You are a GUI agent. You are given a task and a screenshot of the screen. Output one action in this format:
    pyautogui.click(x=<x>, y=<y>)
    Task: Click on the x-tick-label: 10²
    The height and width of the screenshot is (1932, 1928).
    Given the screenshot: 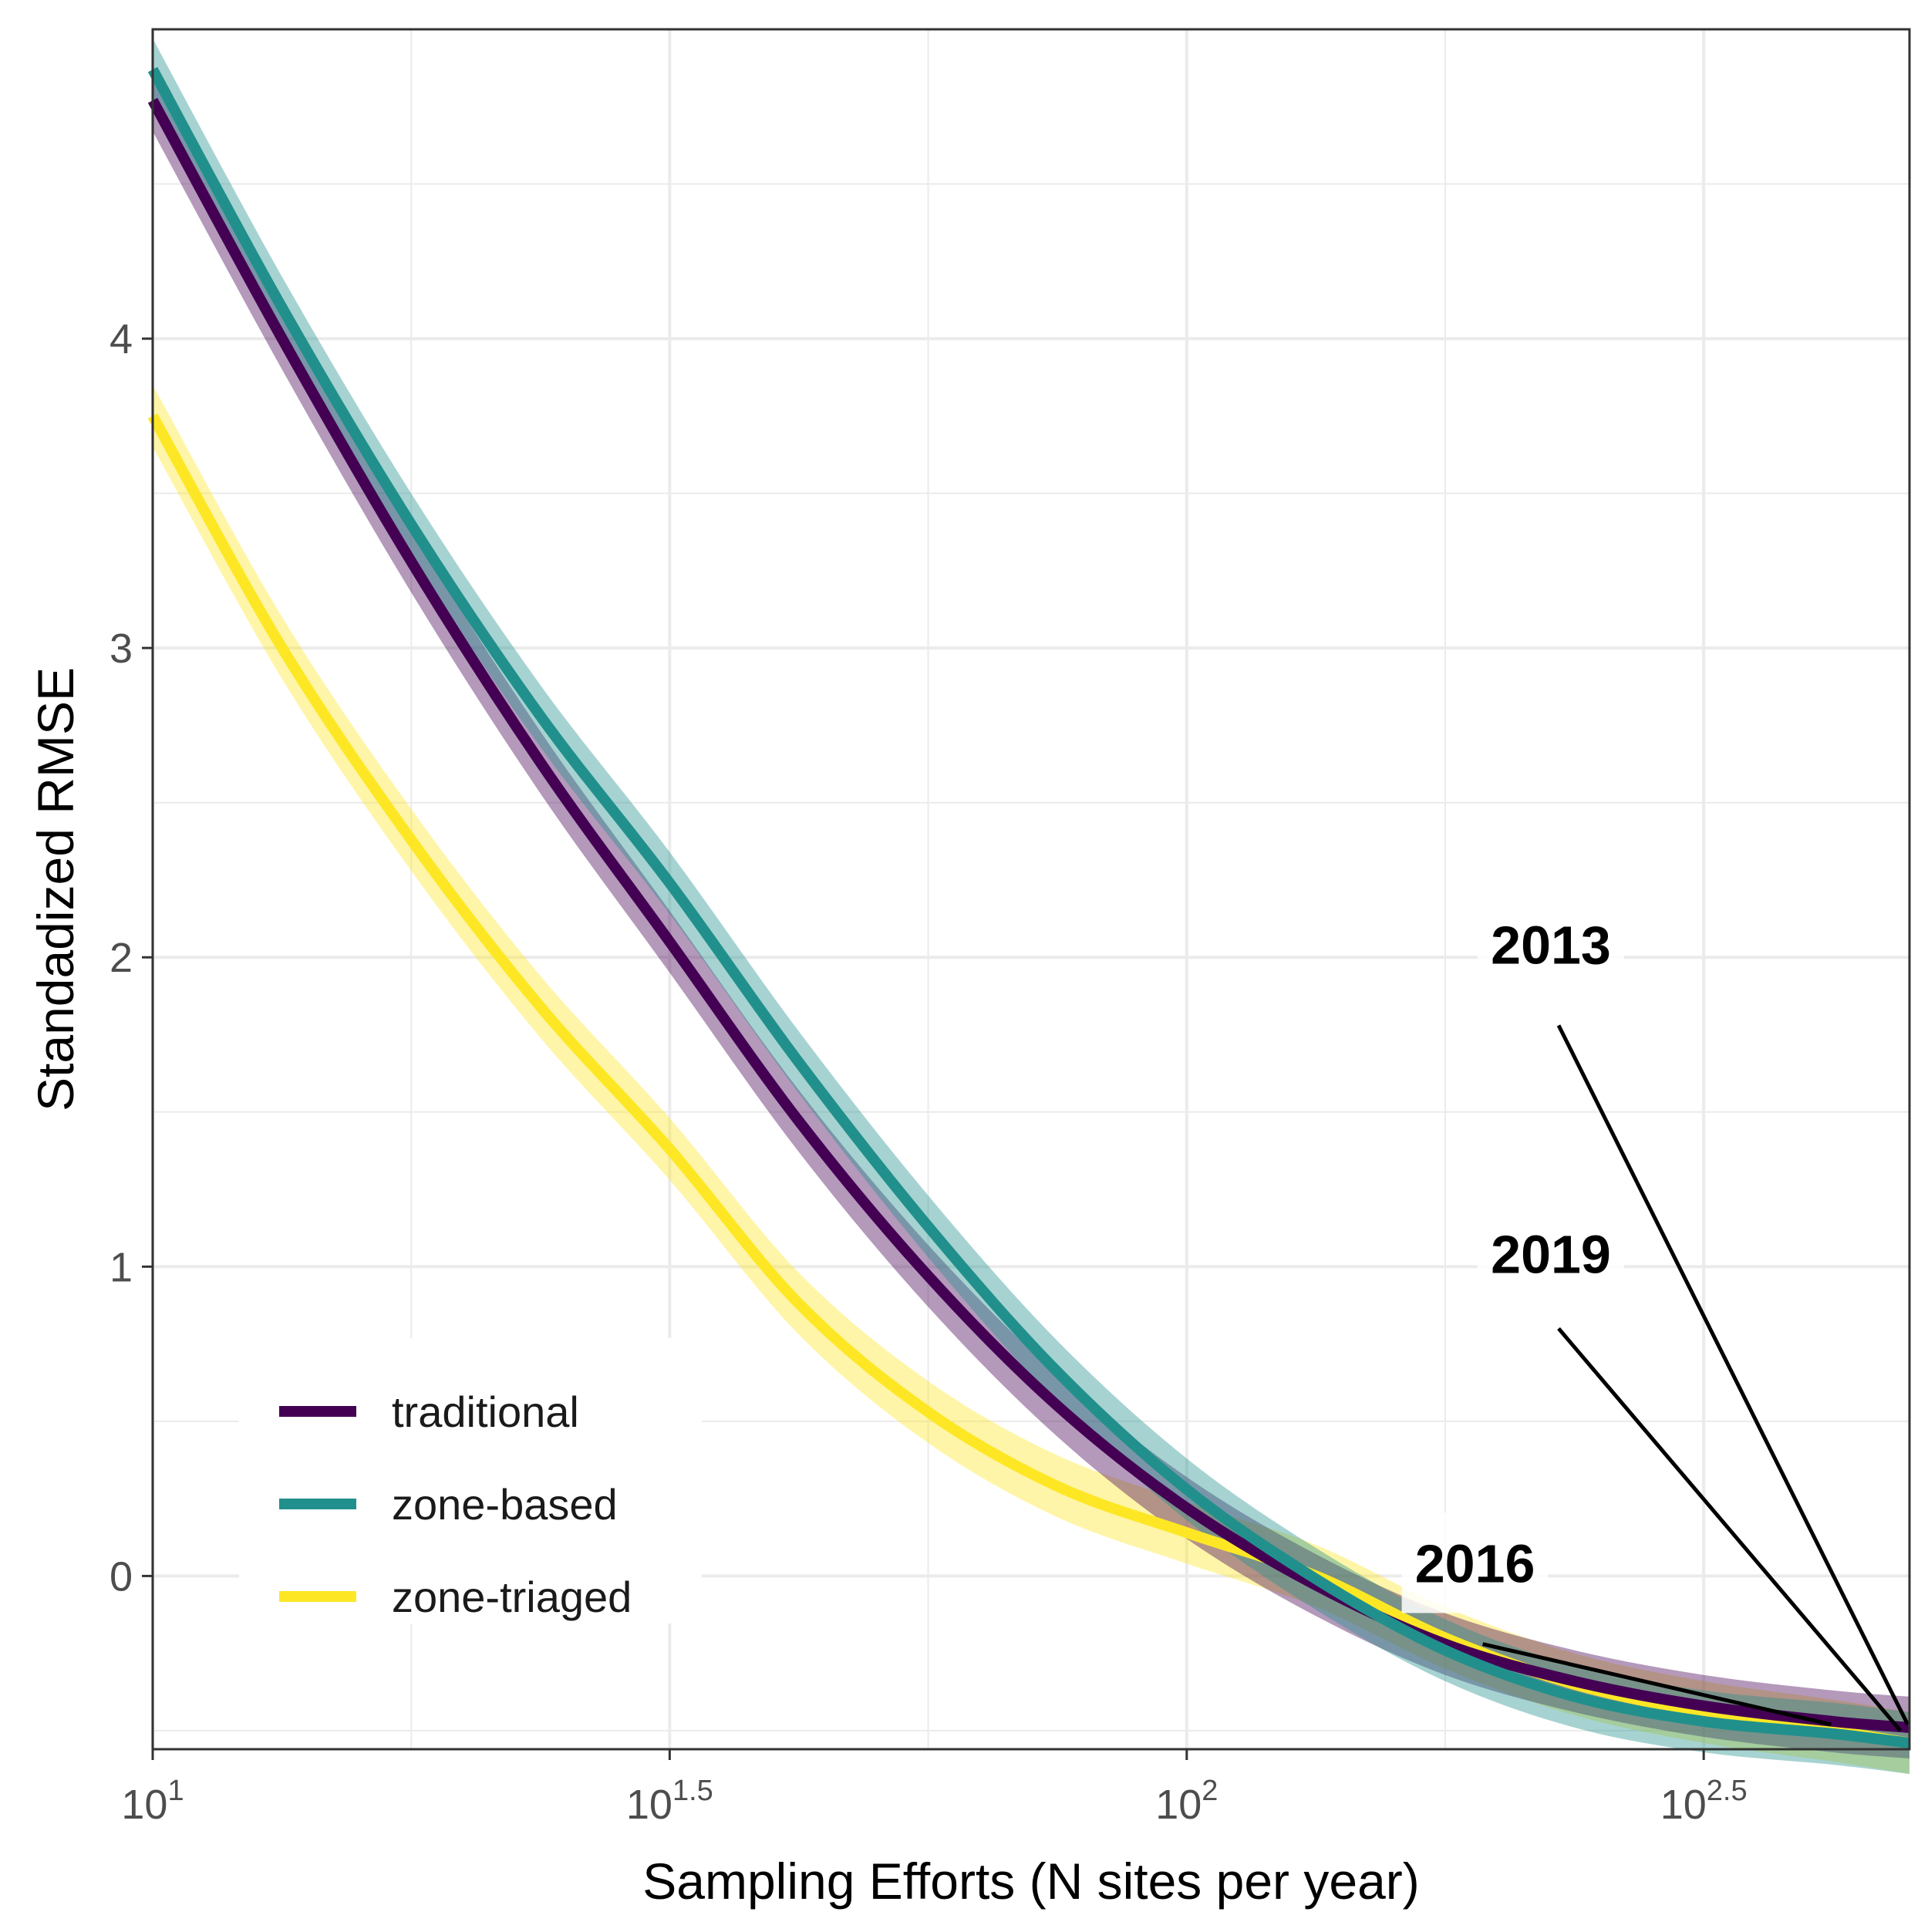 What is the action you would take?
    pyautogui.click(x=1187, y=1801)
    